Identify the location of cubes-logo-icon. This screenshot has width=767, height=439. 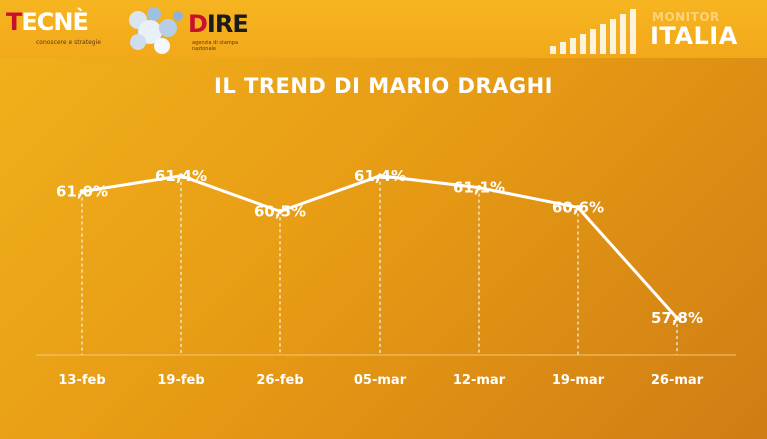
(156, 30).